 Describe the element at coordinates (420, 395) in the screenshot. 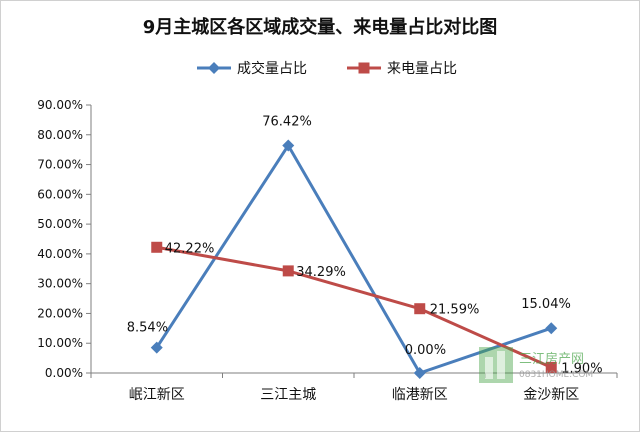

I see `x-tick-label: 临港新区` at that location.